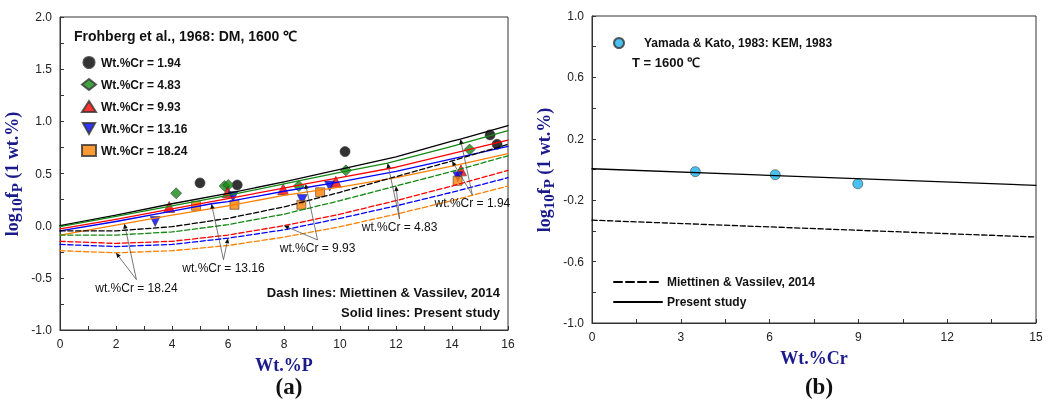  What do you see at coordinates (42, 277) in the screenshot?
I see `y-tick-label: -0.5` at bounding box center [42, 277].